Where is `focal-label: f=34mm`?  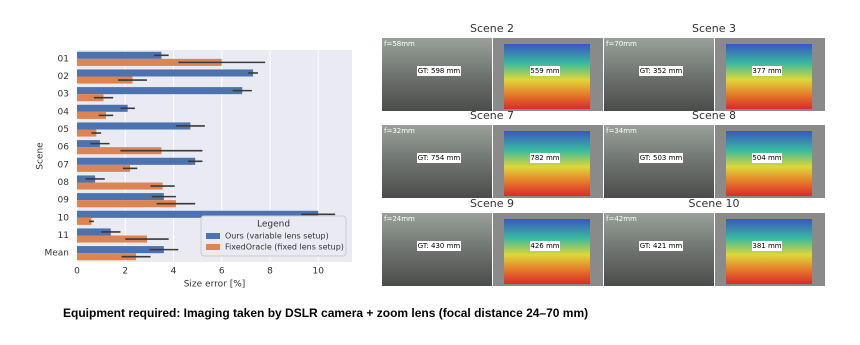
focal-label: f=34mm is located at coordinates (621, 131).